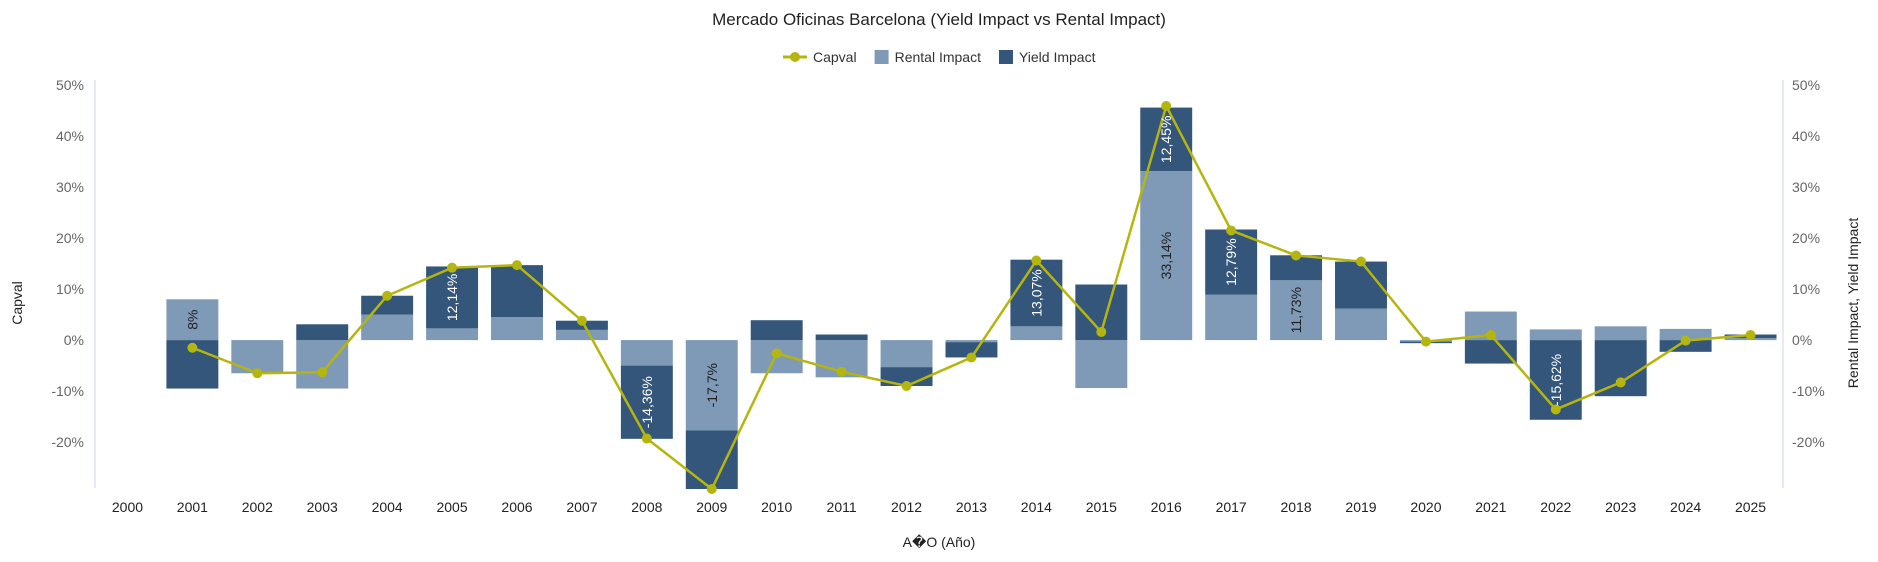 Image resolution: width=1878 pixels, height=562 pixels. I want to click on x-tick-label: 2014, so click(1036, 507).